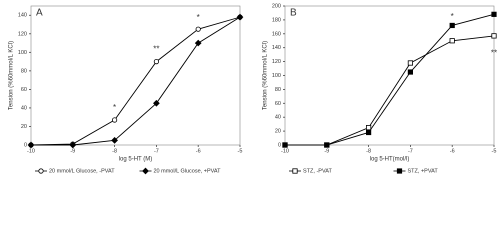 The width and height of the screenshot is (500, 240). What do you see at coordinates (317, 171) in the screenshot?
I see `legend-label: STZ, -PVAT` at bounding box center [317, 171].